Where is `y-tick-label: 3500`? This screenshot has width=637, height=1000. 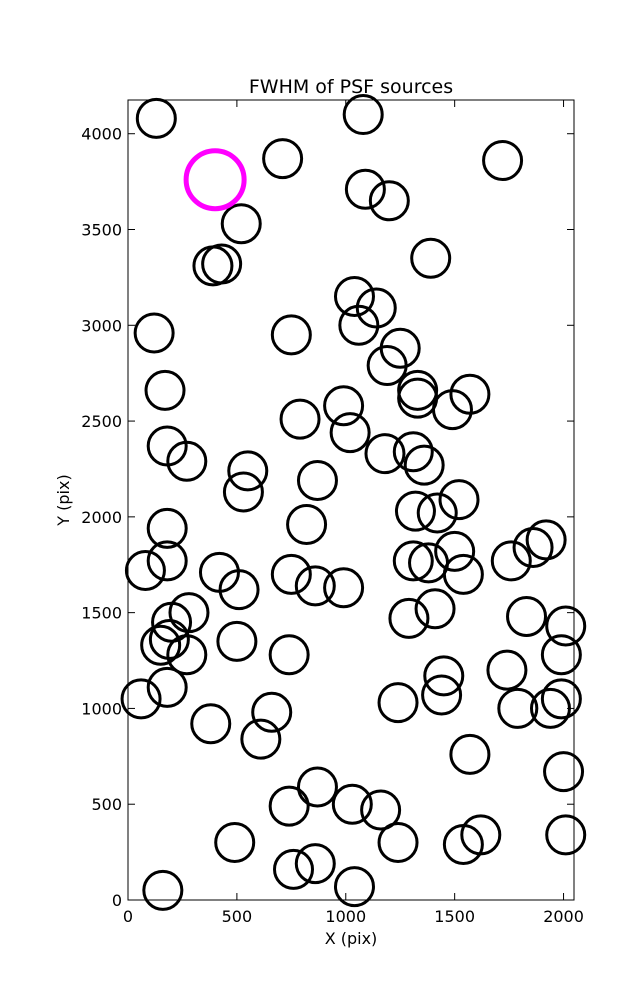
y-tick-label: 3500 is located at coordinates (101, 230).